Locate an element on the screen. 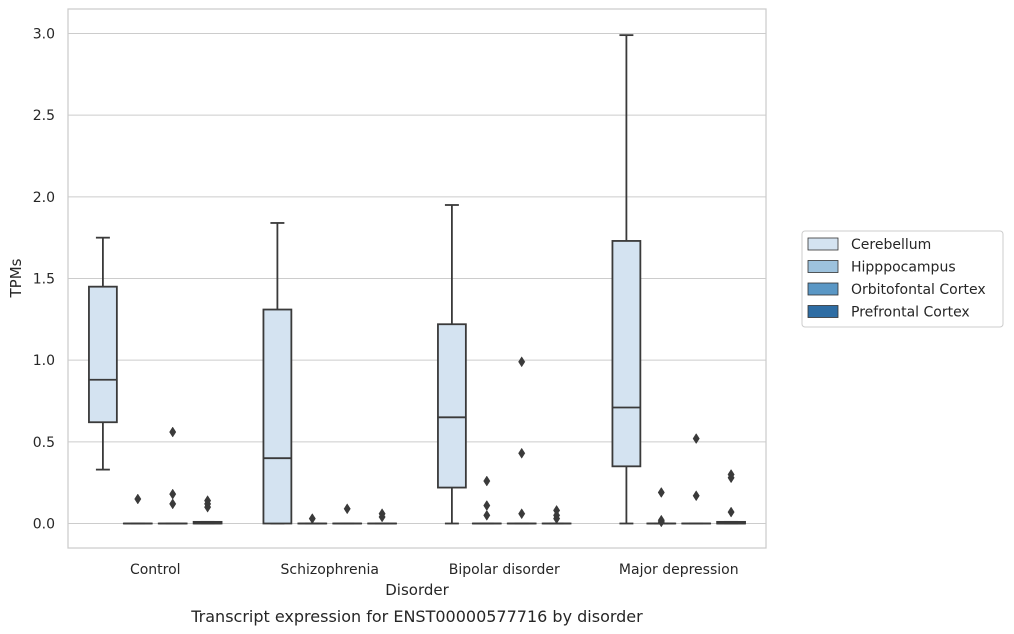  legend-label: Hipppocampus is located at coordinates (903, 268).